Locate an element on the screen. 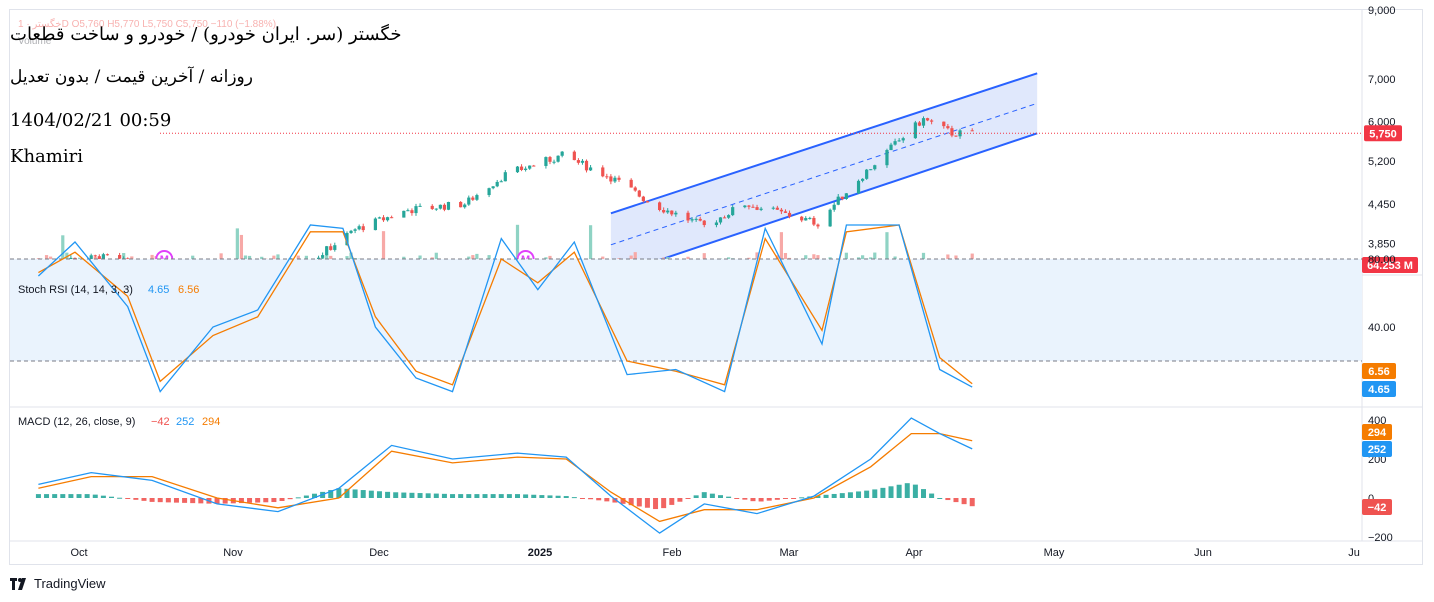 Image resolution: width=1434 pixels, height=602 pixels. time-axis-label: Feb is located at coordinates (672, 553).